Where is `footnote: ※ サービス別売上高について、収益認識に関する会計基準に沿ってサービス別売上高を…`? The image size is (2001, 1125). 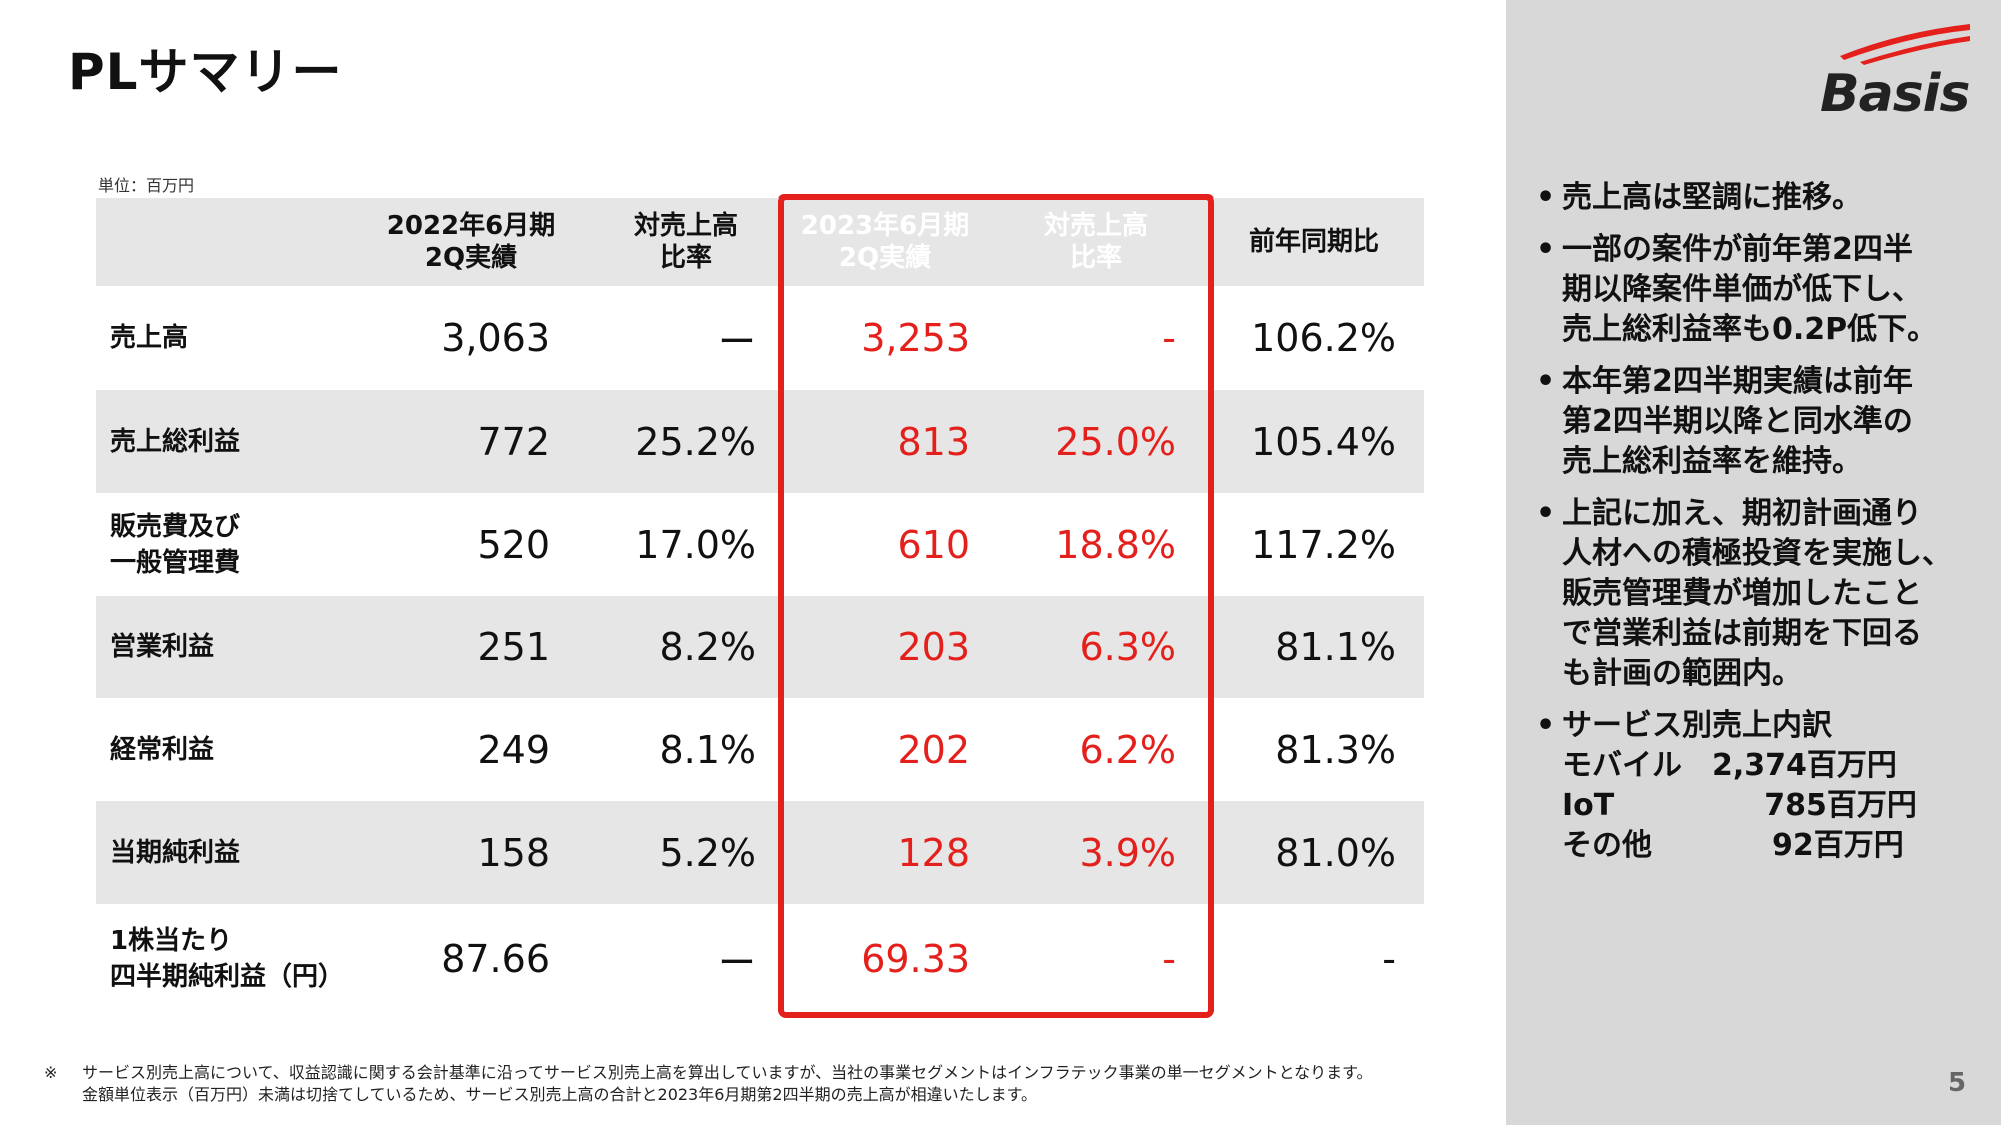
footnote: ※ サービス別売上高について、収益認識に関する会計基準に沿ってサービス別売上高を… is located at coordinates (708, 1084).